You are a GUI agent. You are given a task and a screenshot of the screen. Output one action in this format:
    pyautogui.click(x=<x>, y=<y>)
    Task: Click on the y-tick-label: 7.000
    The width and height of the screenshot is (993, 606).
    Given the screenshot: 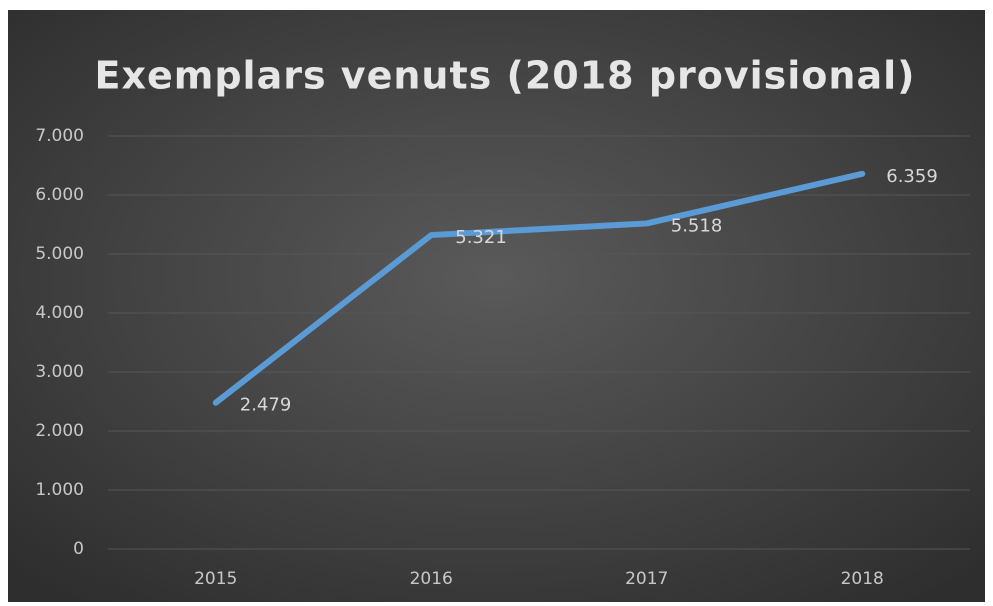 What is the action you would take?
    pyautogui.click(x=59, y=136)
    